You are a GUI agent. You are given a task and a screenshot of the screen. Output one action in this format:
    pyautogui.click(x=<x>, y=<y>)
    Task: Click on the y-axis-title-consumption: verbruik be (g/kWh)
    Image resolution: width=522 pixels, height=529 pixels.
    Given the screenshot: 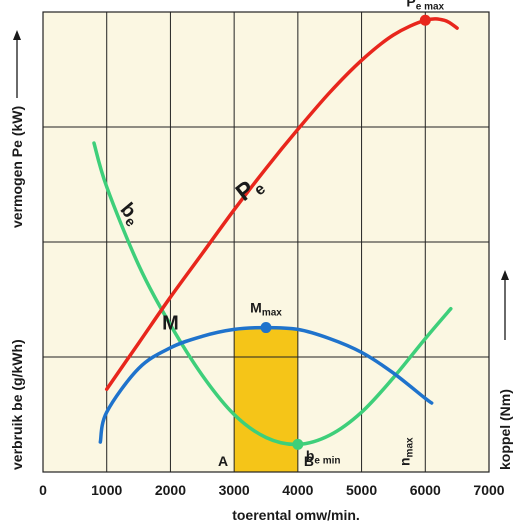 What is the action you would take?
    pyautogui.click(x=17, y=404)
    